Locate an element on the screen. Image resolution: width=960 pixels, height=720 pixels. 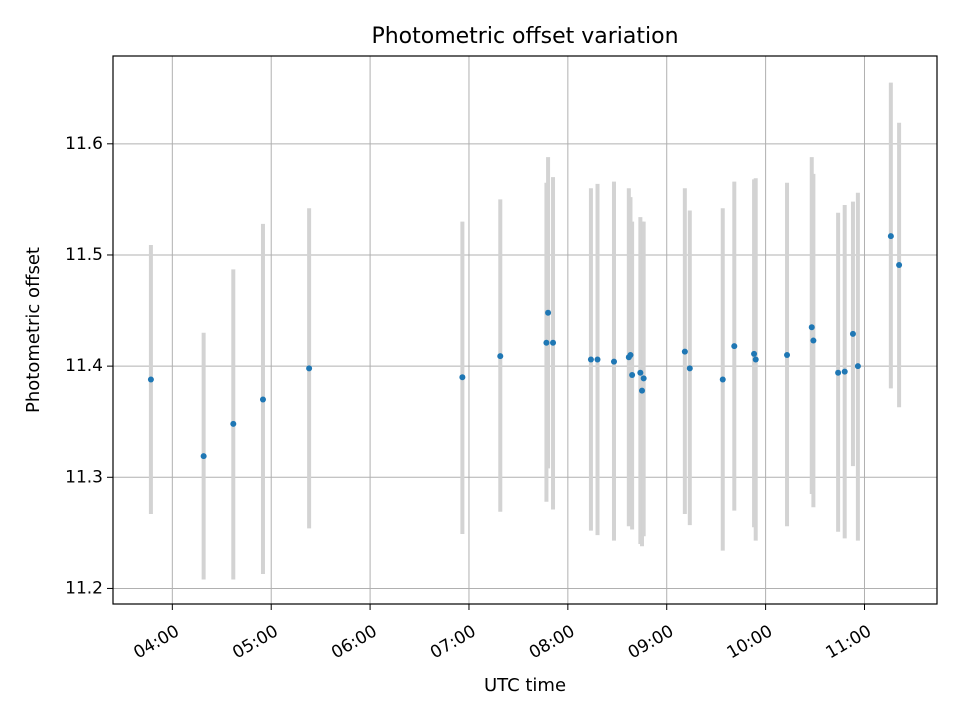
y-tick-label: 11.5 is located at coordinates (84, 255).